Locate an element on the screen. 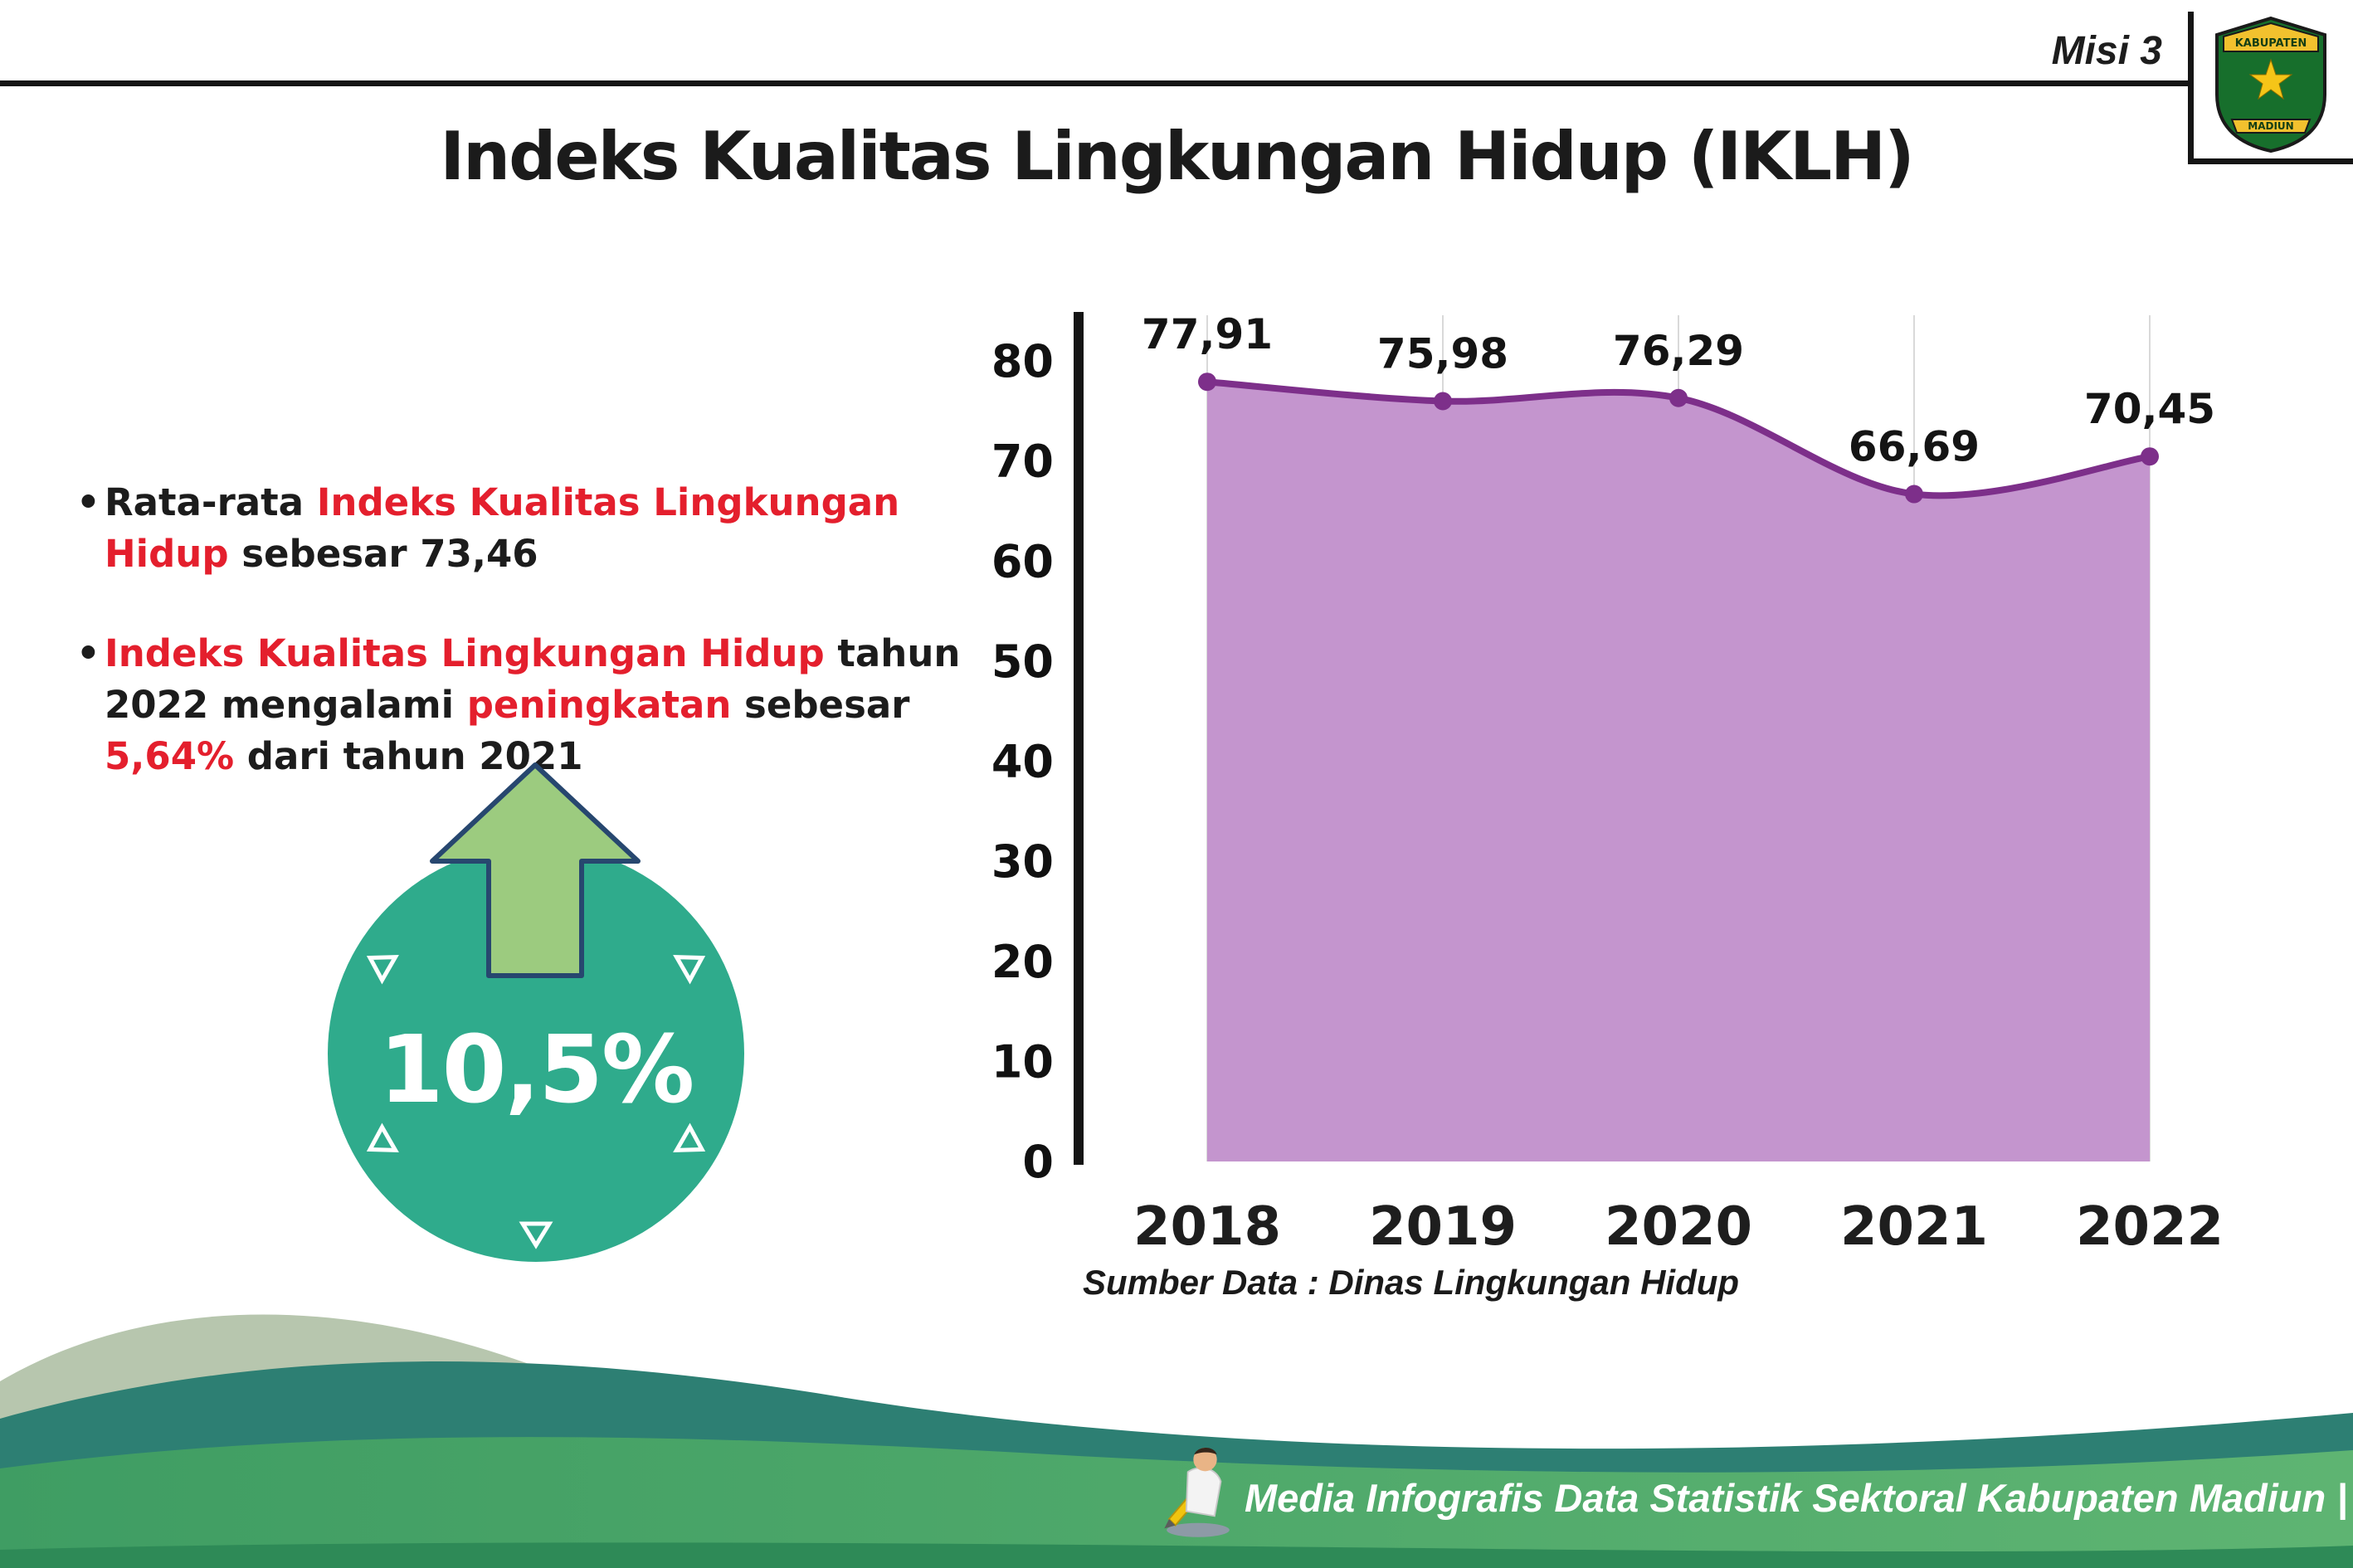 Image resolution: width=2353 pixels, height=1568 pixels. kabupaten-madiun-logo-icon: KABUPATEN MADIUN is located at coordinates (2270, 84).